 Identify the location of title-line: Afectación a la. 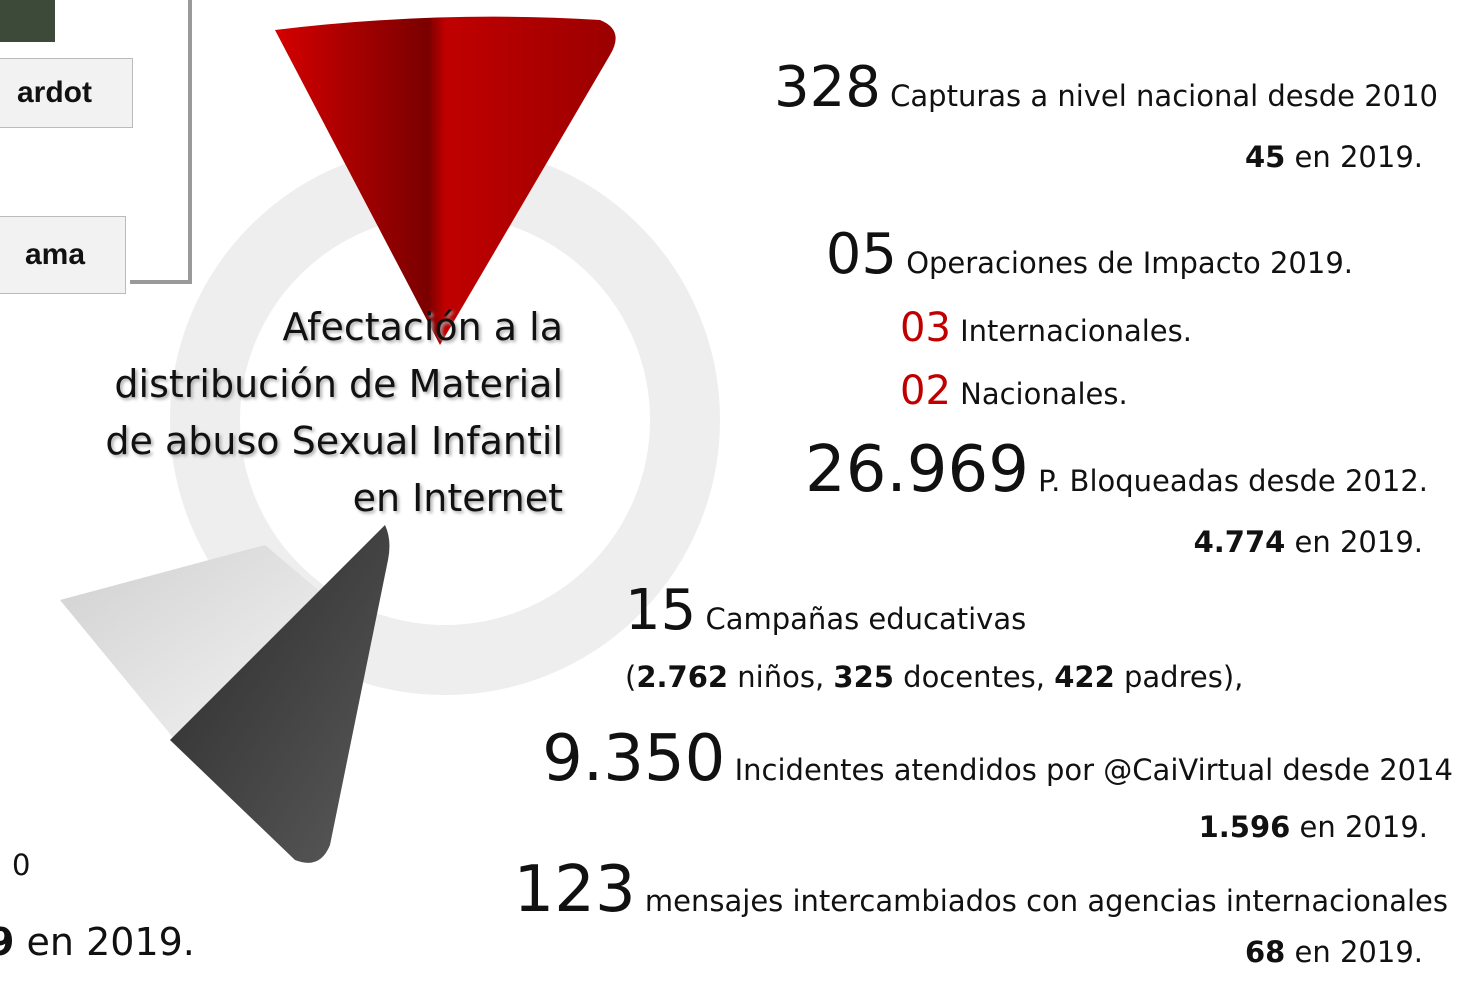
(422, 327).